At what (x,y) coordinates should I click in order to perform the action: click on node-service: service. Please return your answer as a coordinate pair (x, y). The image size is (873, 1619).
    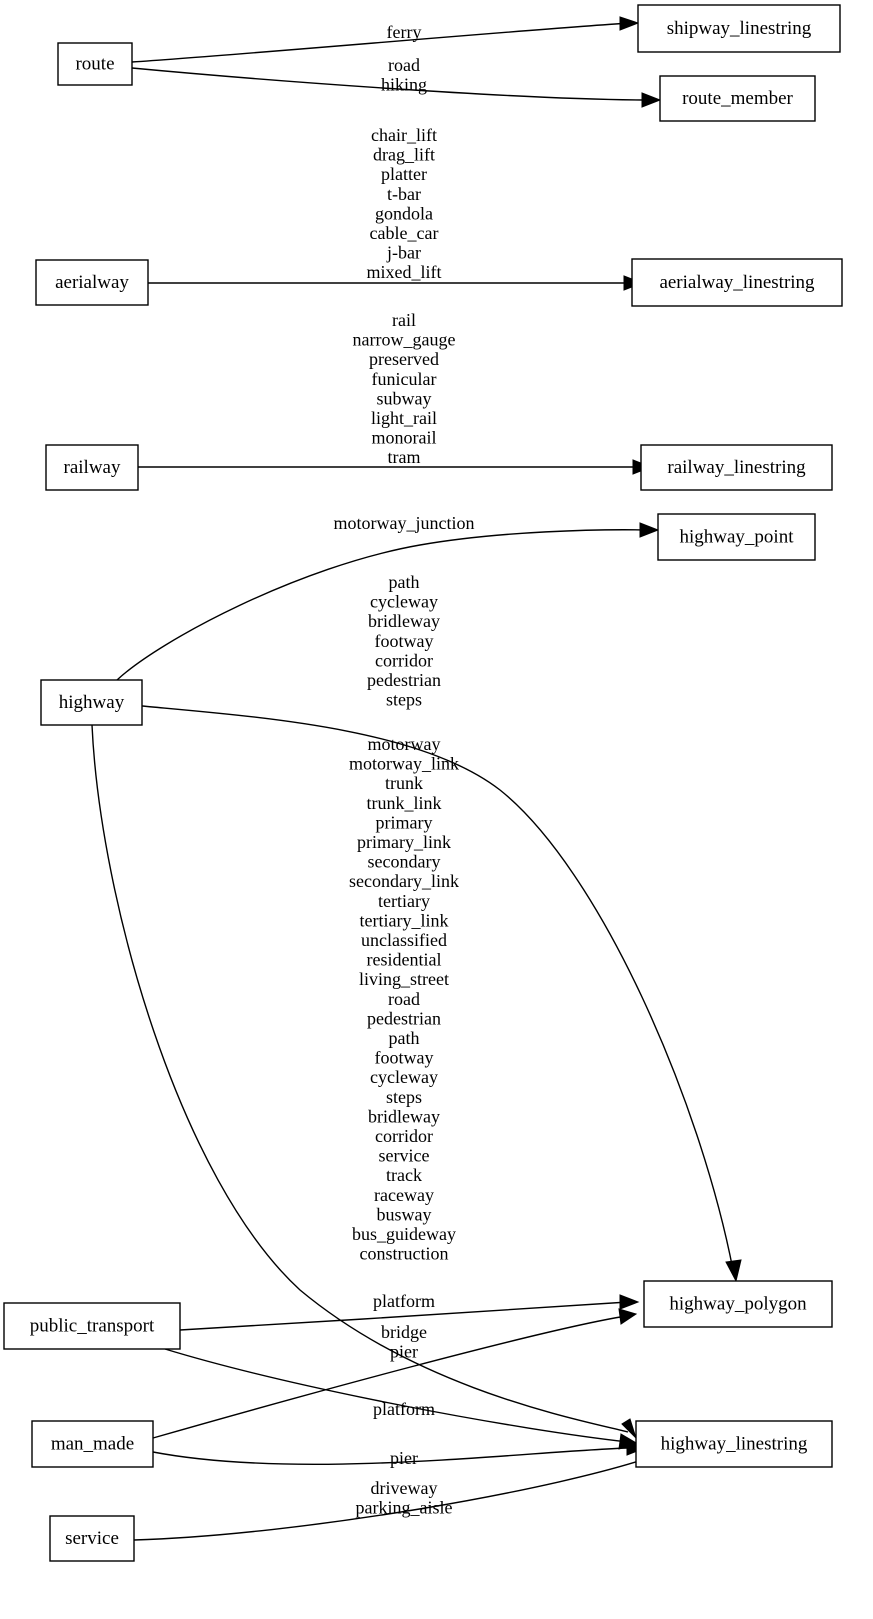
    Looking at the image, I should click on (92, 1538).